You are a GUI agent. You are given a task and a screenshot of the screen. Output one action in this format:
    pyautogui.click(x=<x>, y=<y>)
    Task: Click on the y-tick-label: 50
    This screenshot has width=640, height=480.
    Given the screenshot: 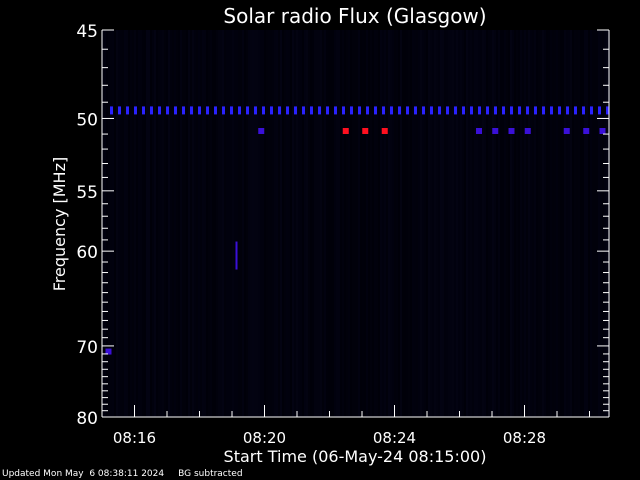 What is the action you would take?
    pyautogui.click(x=87, y=120)
    